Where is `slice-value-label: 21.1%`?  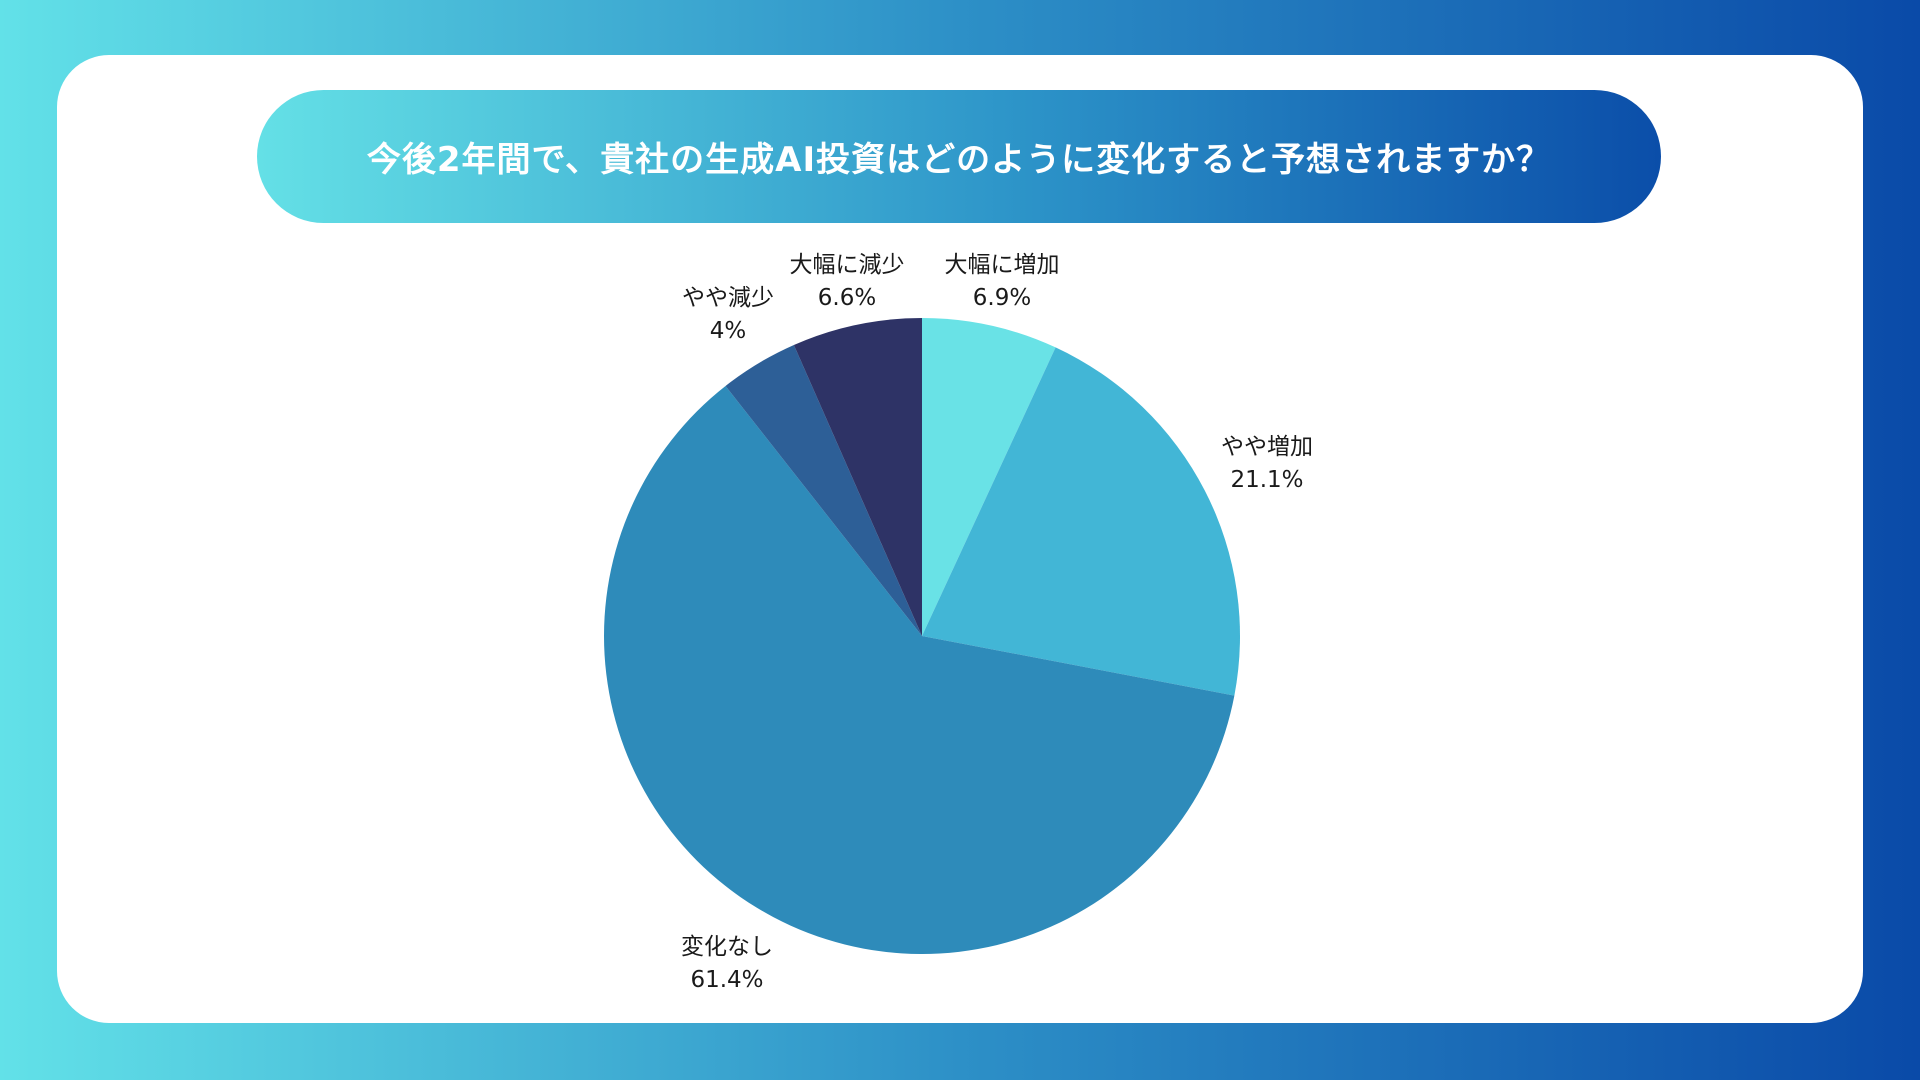
slice-value-label: 21.1% is located at coordinates (1266, 480).